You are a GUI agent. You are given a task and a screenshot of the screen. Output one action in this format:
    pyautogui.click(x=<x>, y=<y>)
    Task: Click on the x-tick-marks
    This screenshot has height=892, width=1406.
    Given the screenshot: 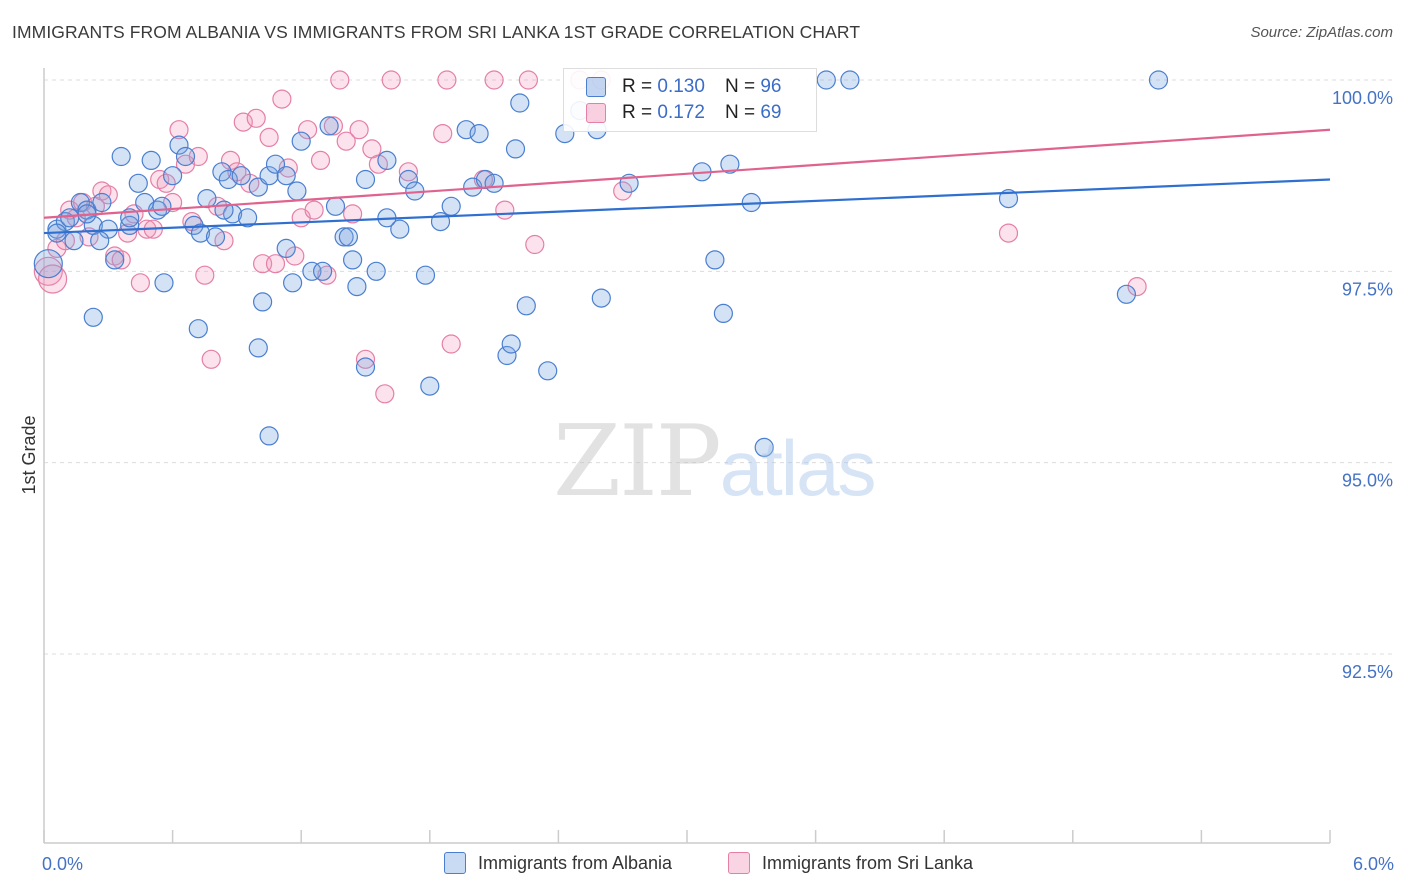 What is the action you would take?
    pyautogui.click(x=687, y=836)
    